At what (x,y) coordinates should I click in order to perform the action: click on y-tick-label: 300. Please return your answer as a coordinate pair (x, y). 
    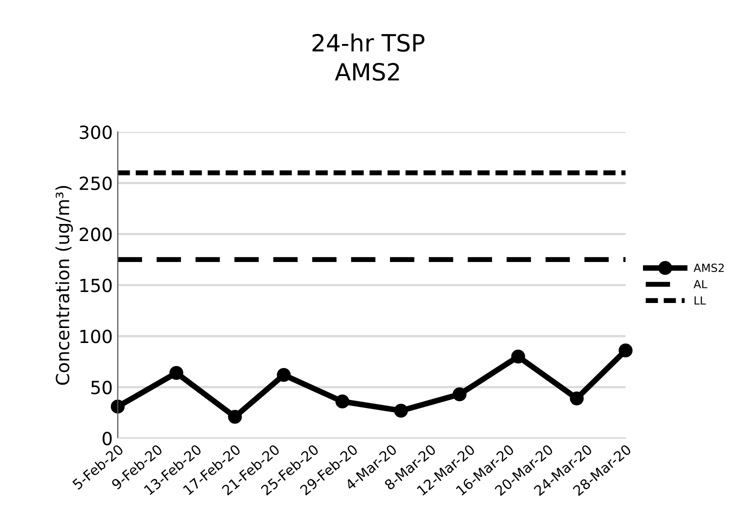
    Looking at the image, I should click on (96, 132).